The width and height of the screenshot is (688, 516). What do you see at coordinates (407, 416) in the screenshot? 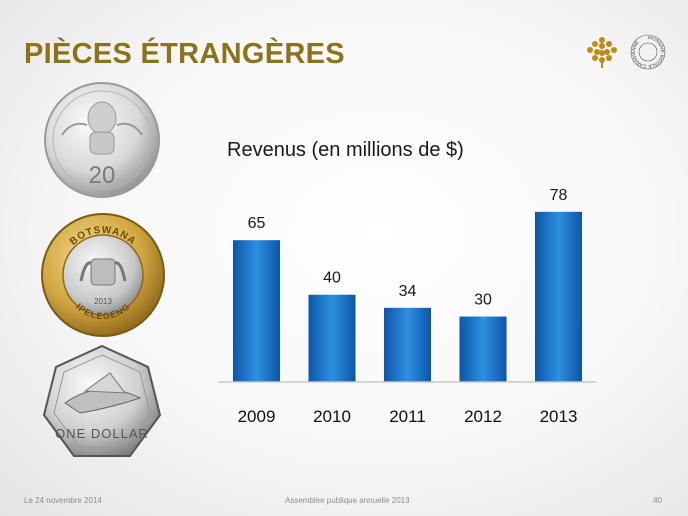
I see `x-tick-label-2011: 2011` at bounding box center [407, 416].